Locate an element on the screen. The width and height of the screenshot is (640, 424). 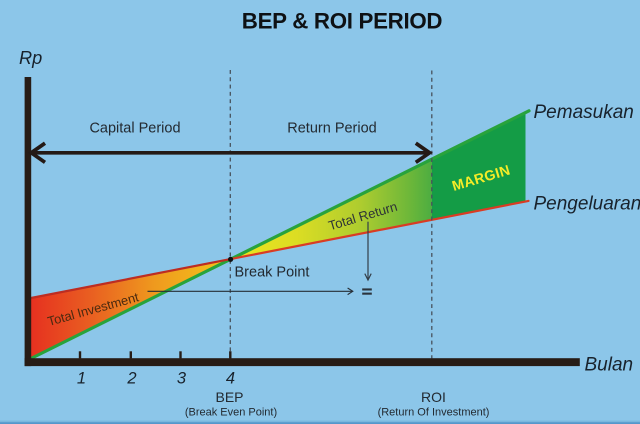
svg-text: ROI is located at coordinates (433, 397).